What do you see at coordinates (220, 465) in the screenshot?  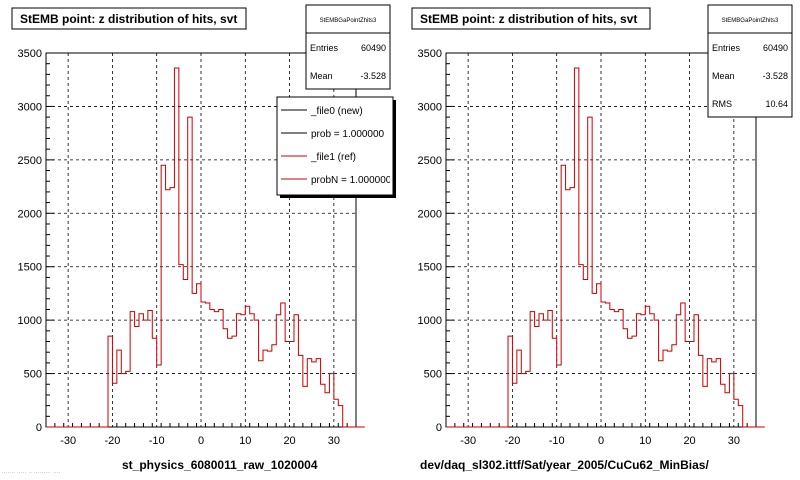 I see `file-caption-left: st_physics_6080011_raw_1020004` at bounding box center [220, 465].